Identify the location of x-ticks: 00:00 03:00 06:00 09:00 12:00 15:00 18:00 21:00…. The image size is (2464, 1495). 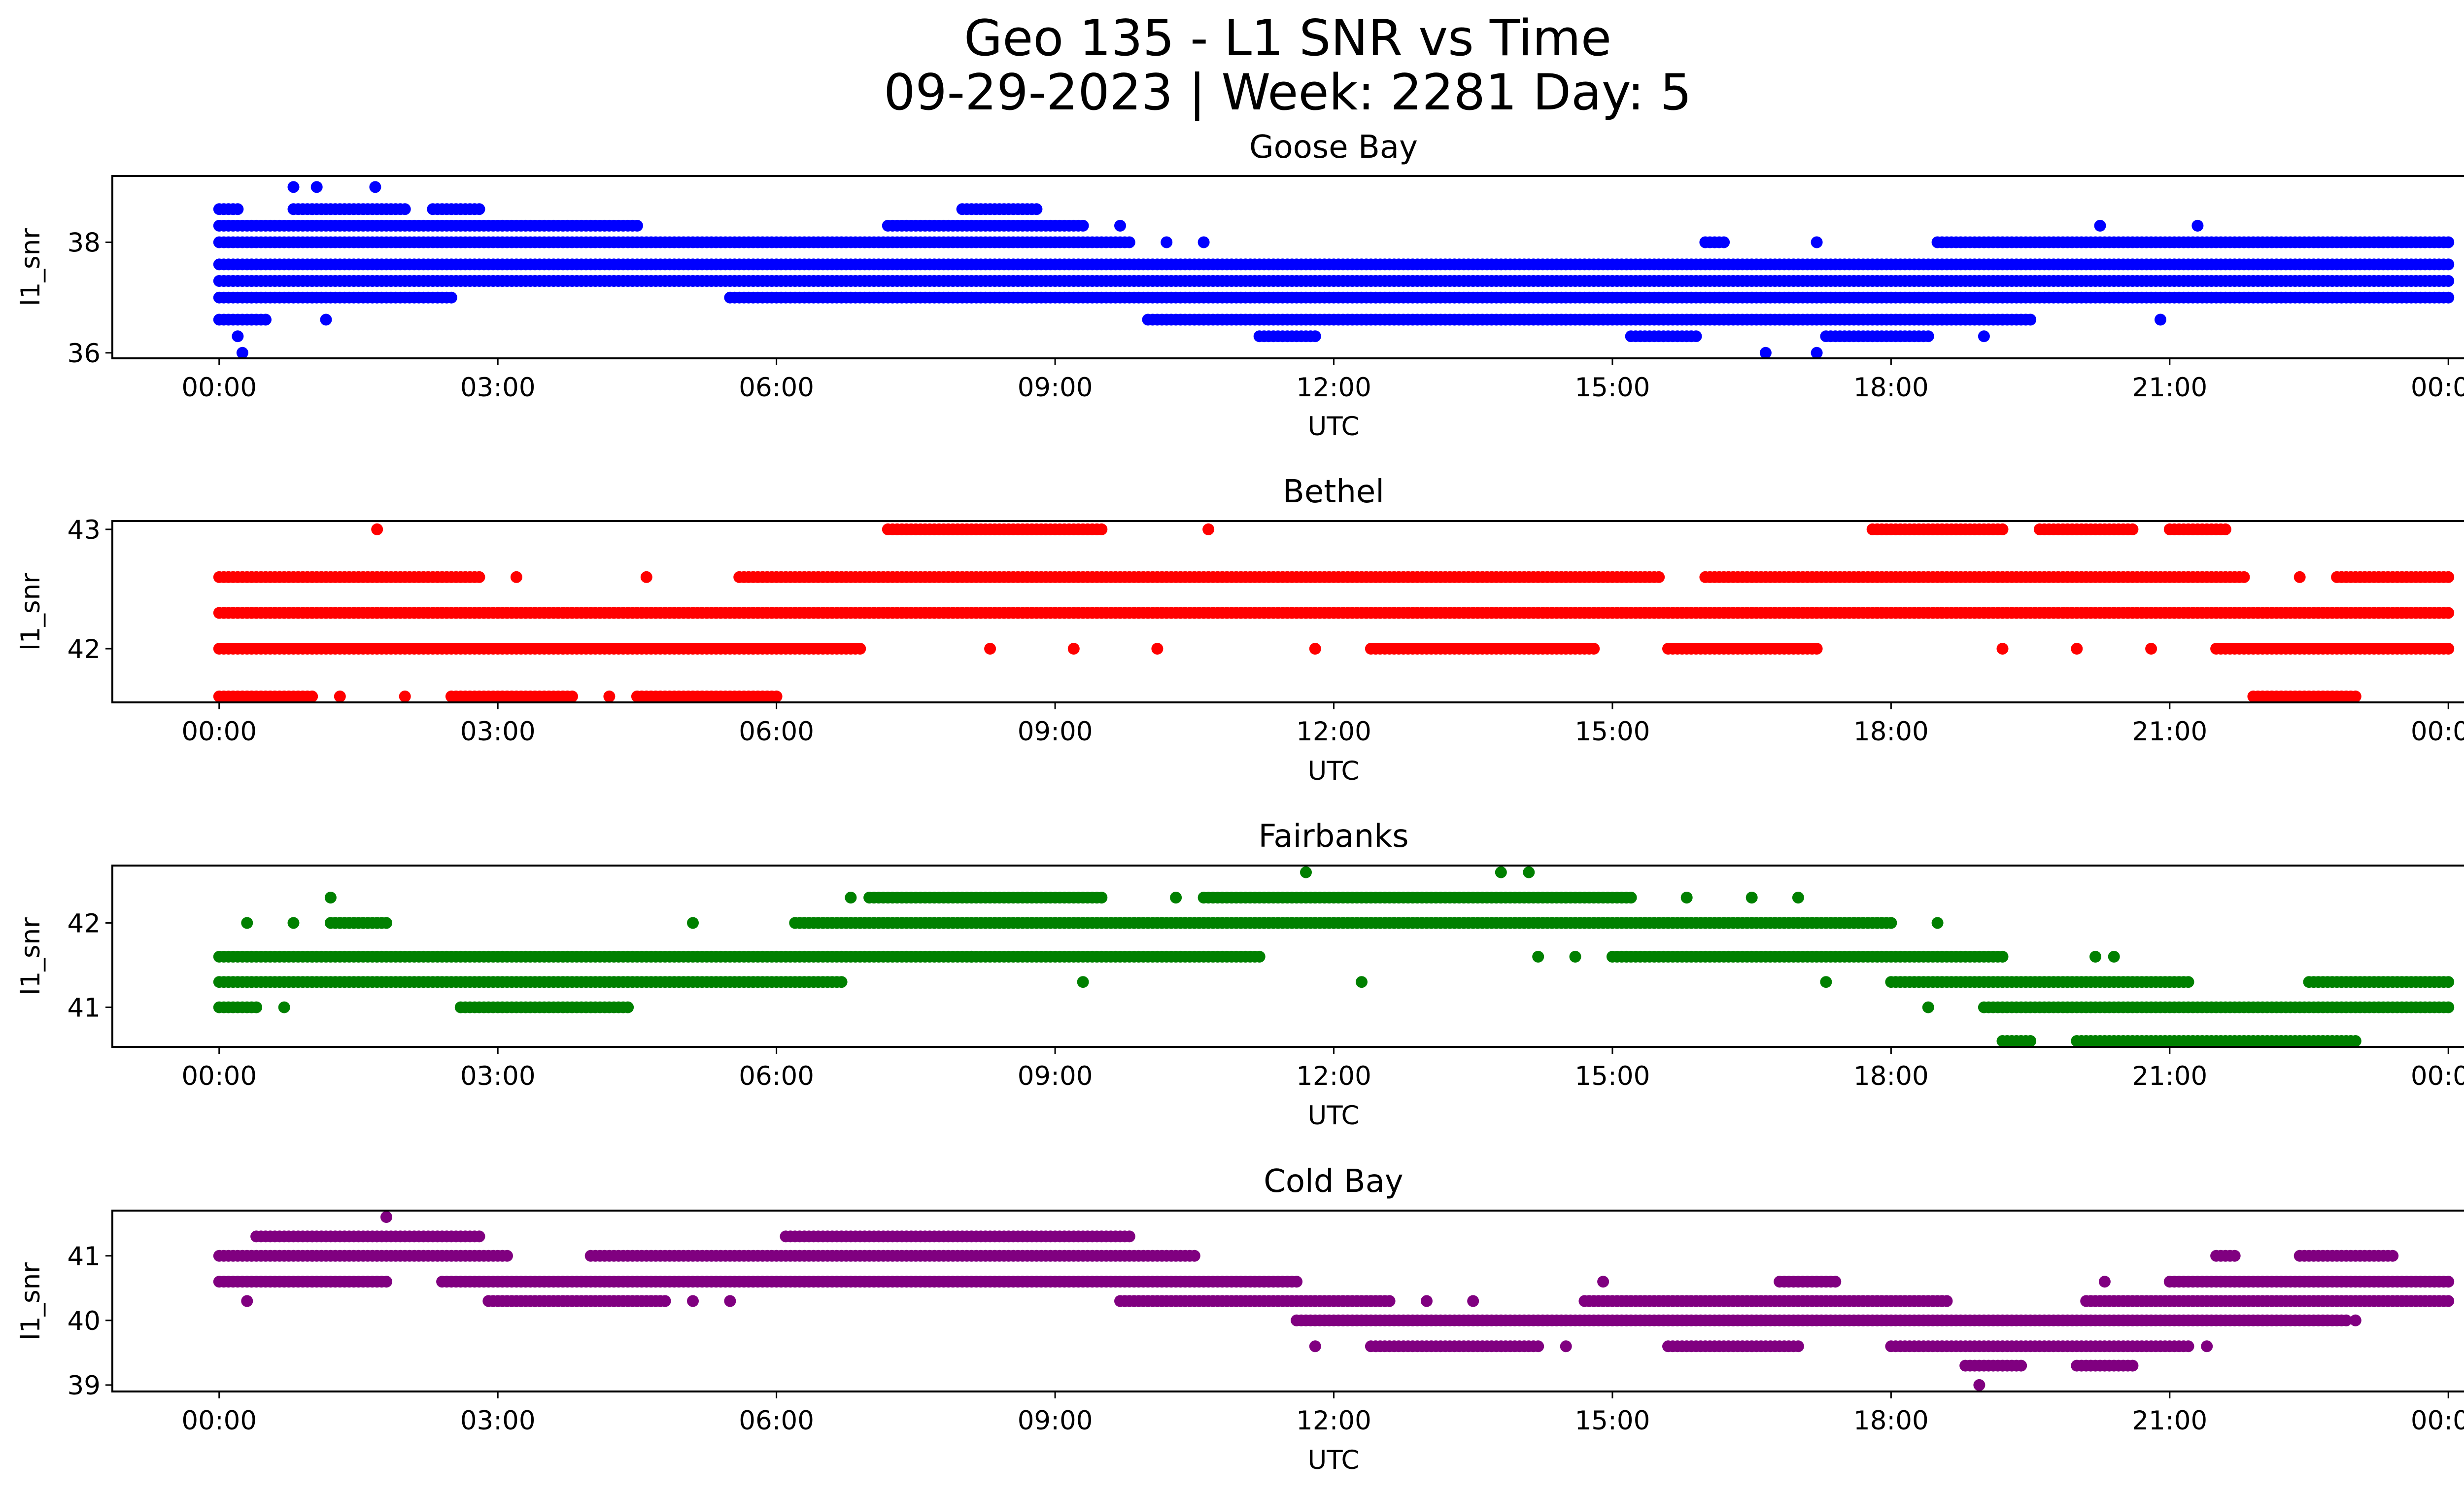
(1322, 1069).